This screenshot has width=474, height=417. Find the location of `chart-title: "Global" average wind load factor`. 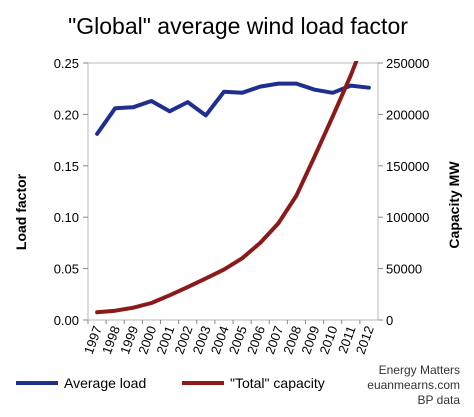

chart-title: "Global" average wind load factor is located at coordinates (238, 26).